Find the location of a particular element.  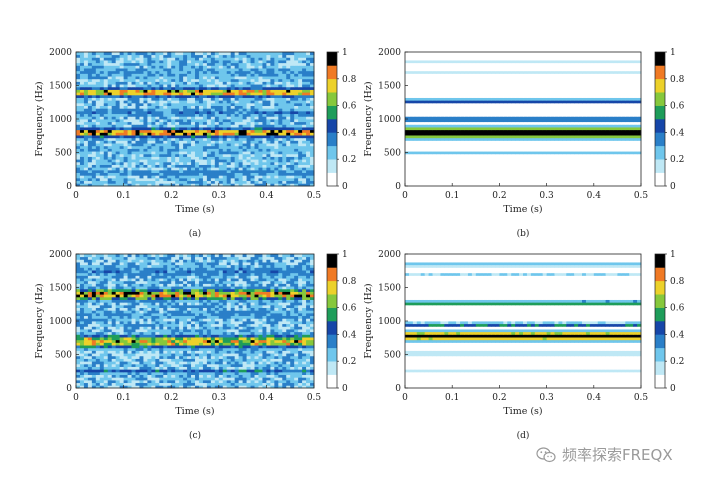

colorbar-tick-label: 0.8 is located at coordinates (349, 80).